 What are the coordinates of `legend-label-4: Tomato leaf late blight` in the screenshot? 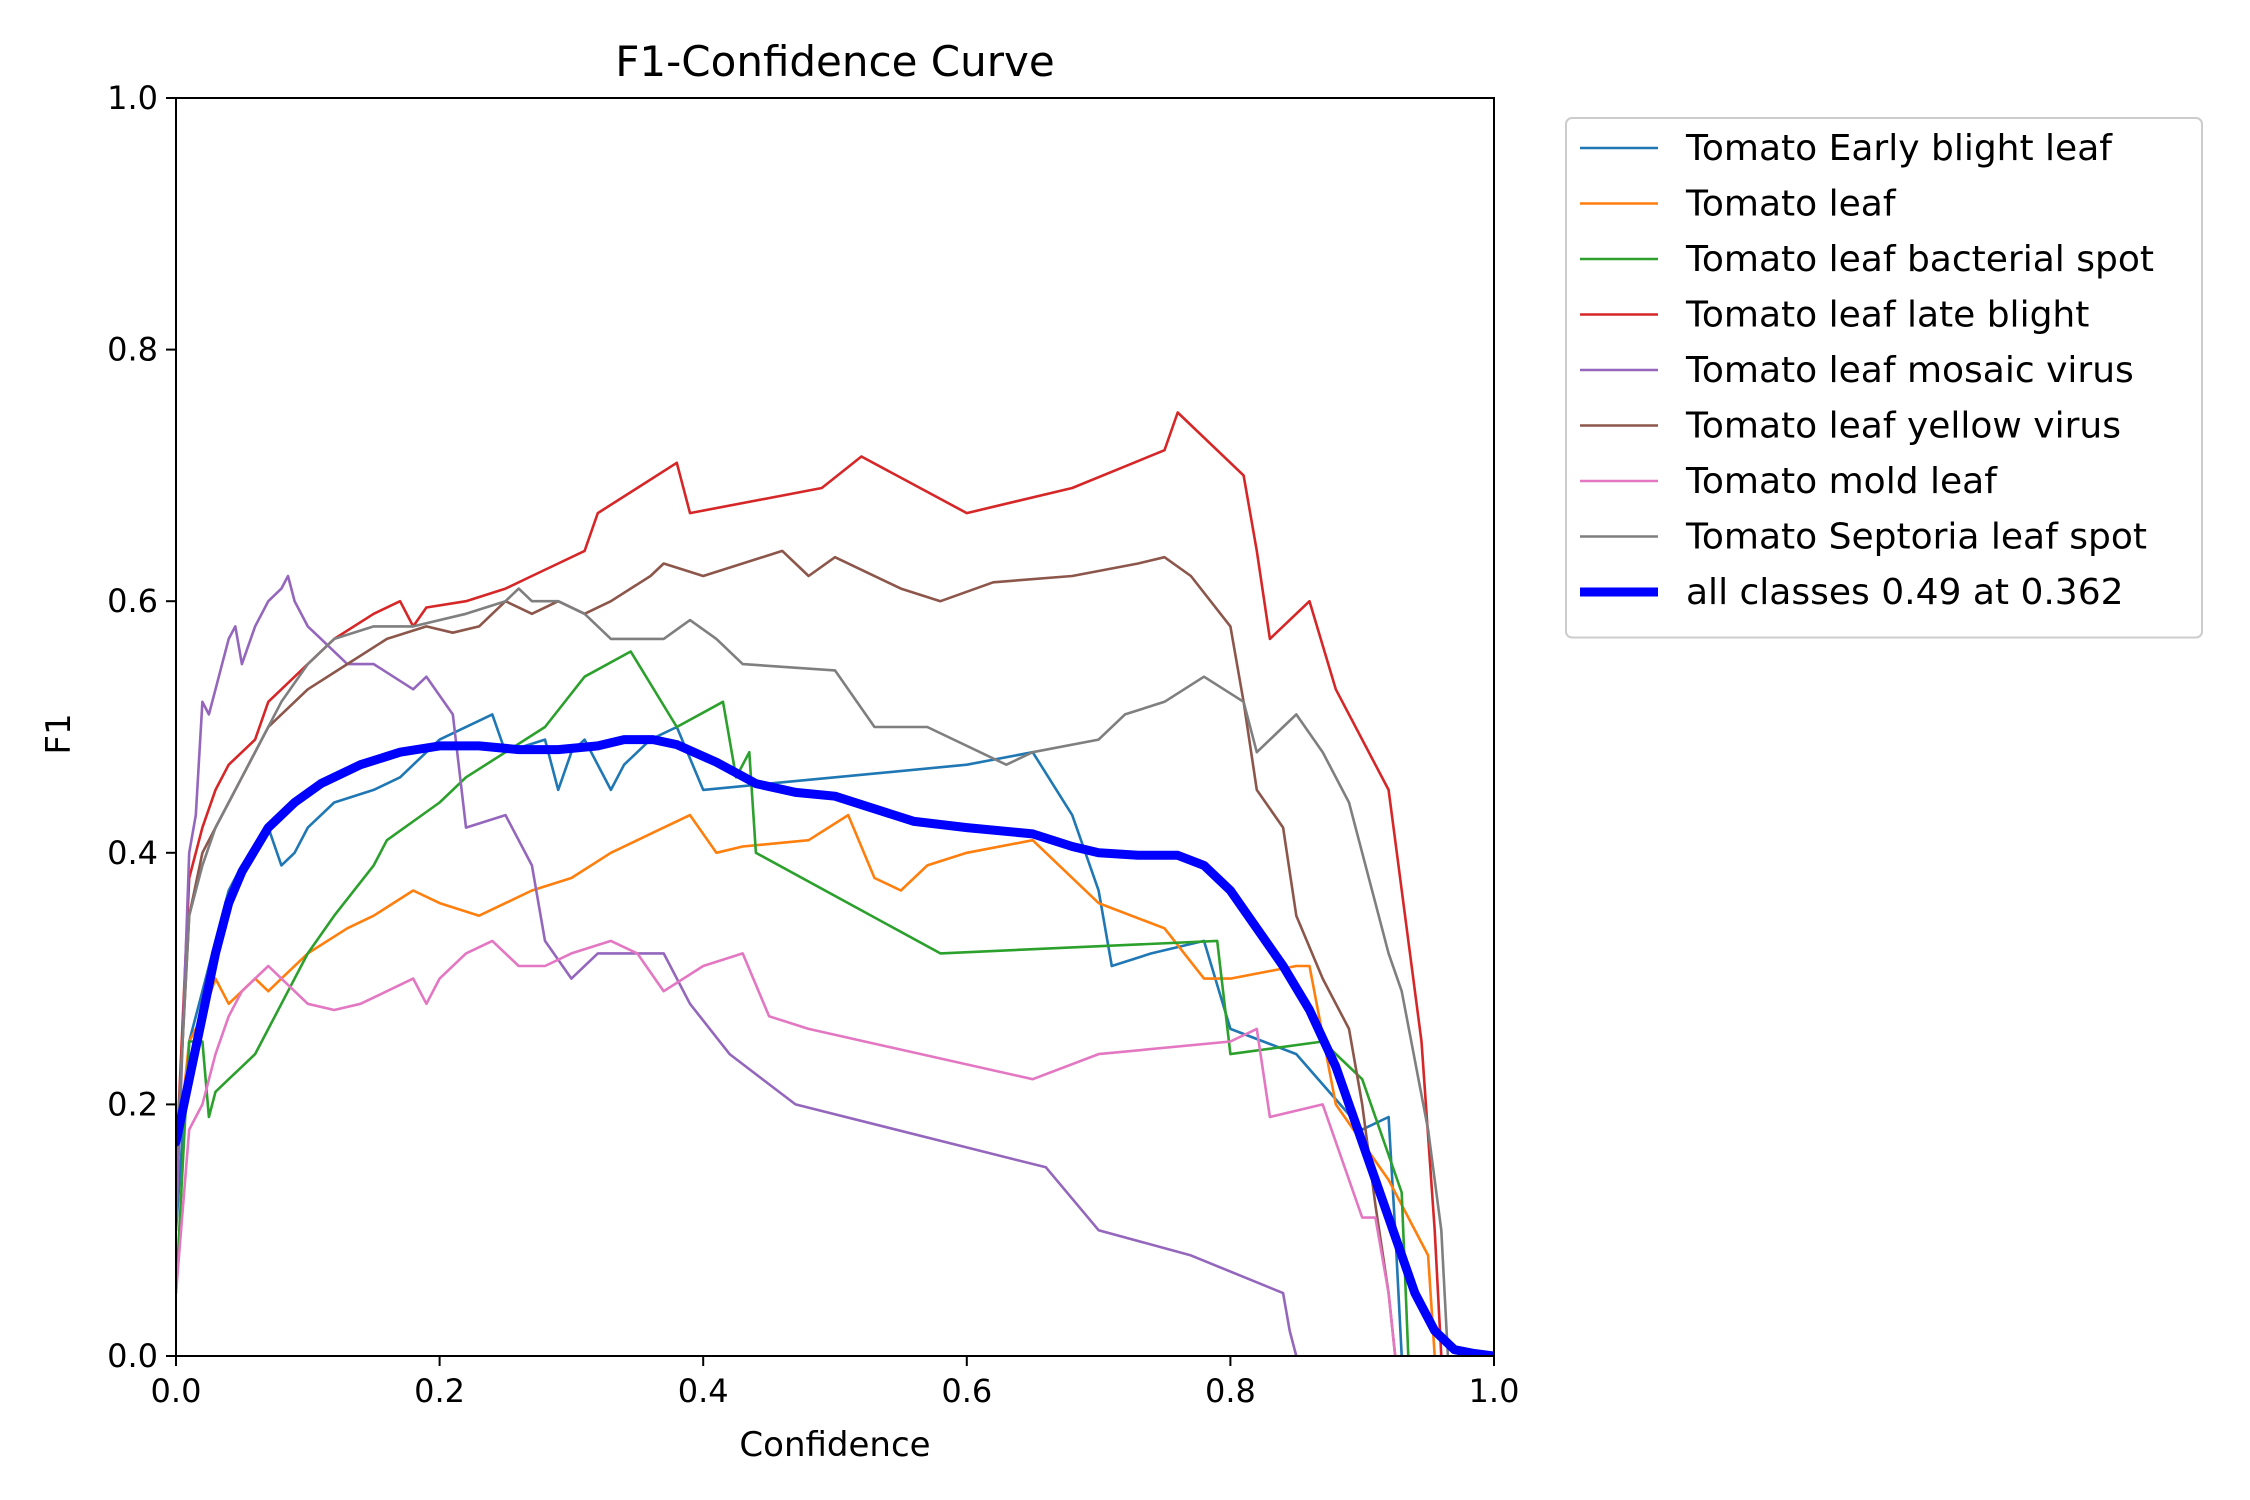 It's located at (1887, 315).